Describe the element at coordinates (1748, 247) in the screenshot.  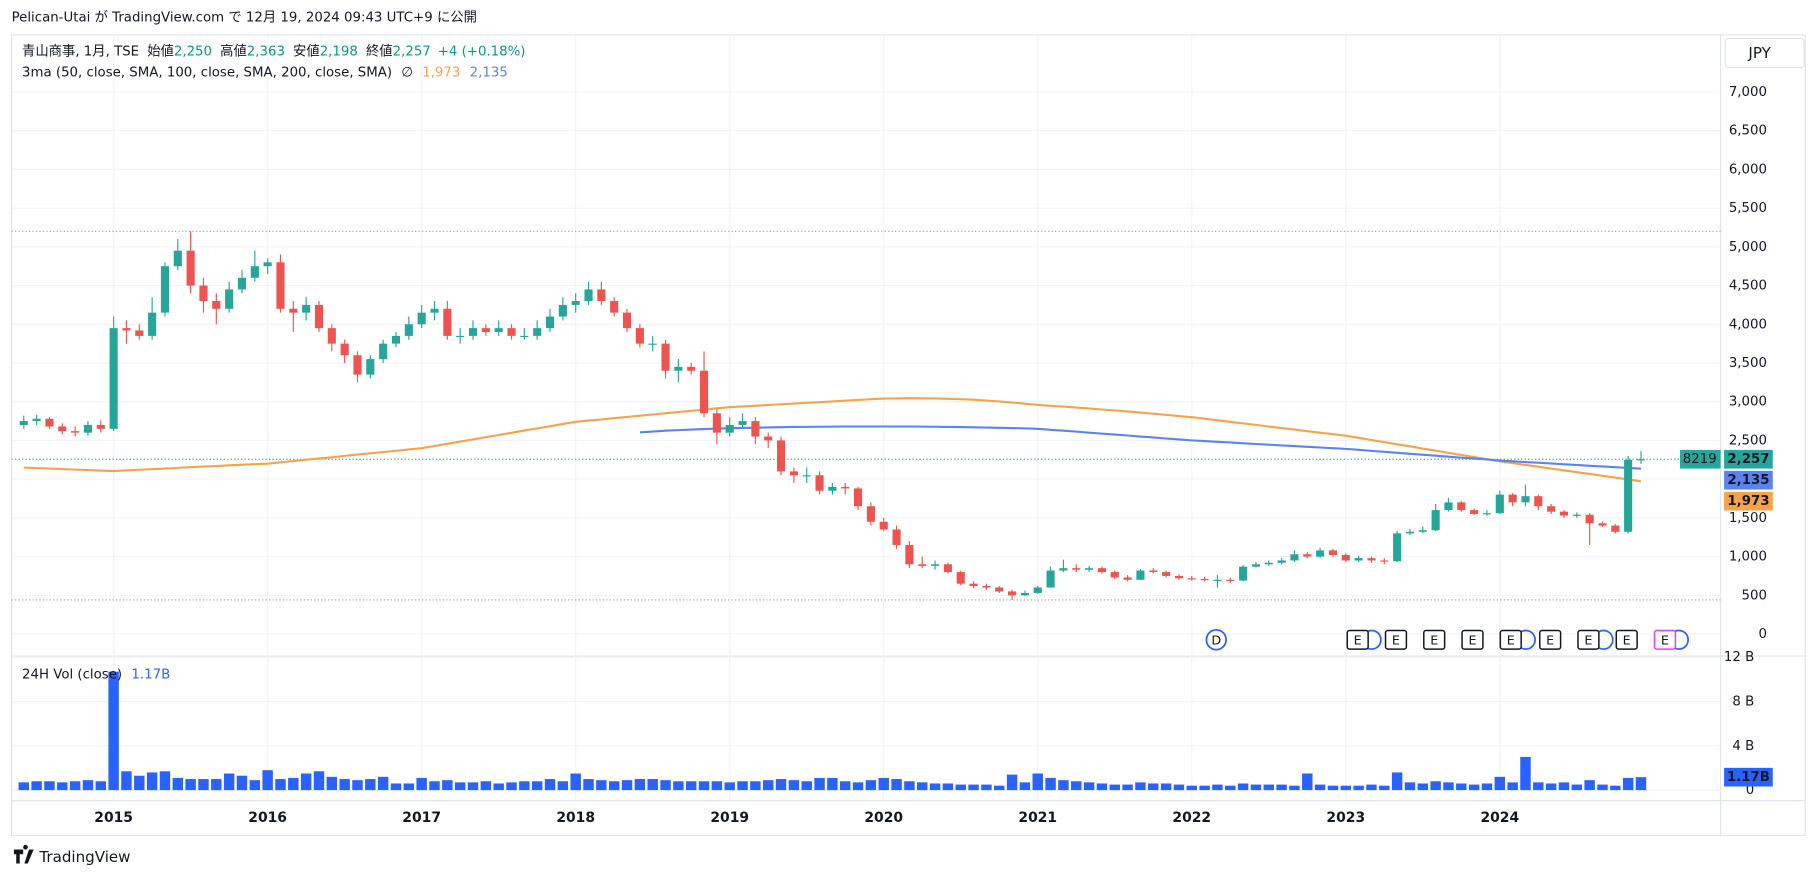
I see `y-tick-label: 5,000` at that location.